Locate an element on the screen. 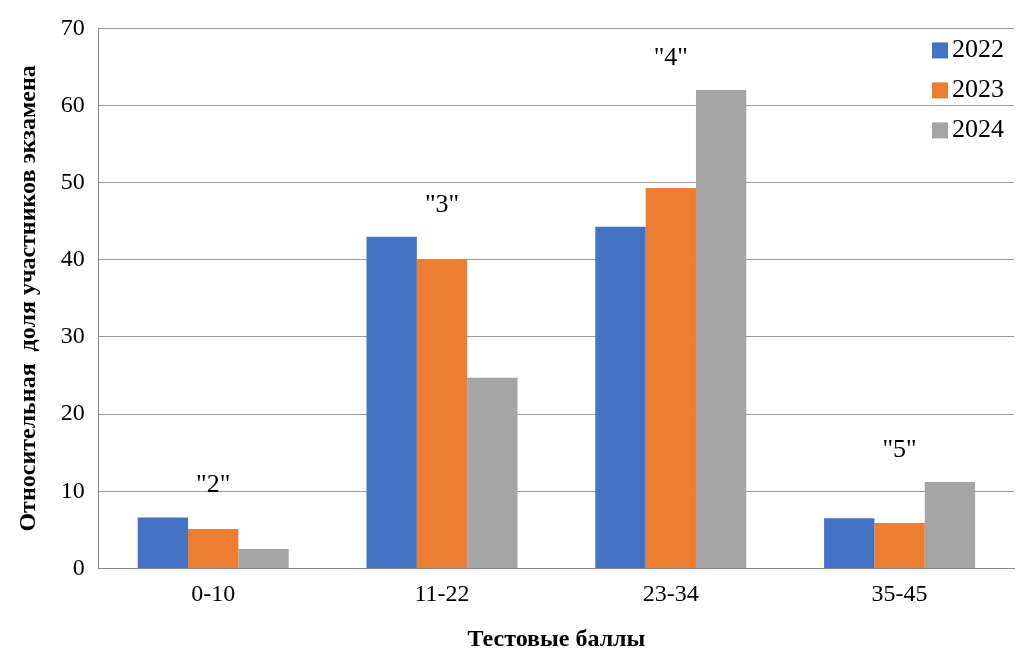  y-tick-label: 10 is located at coordinates (72, 489).